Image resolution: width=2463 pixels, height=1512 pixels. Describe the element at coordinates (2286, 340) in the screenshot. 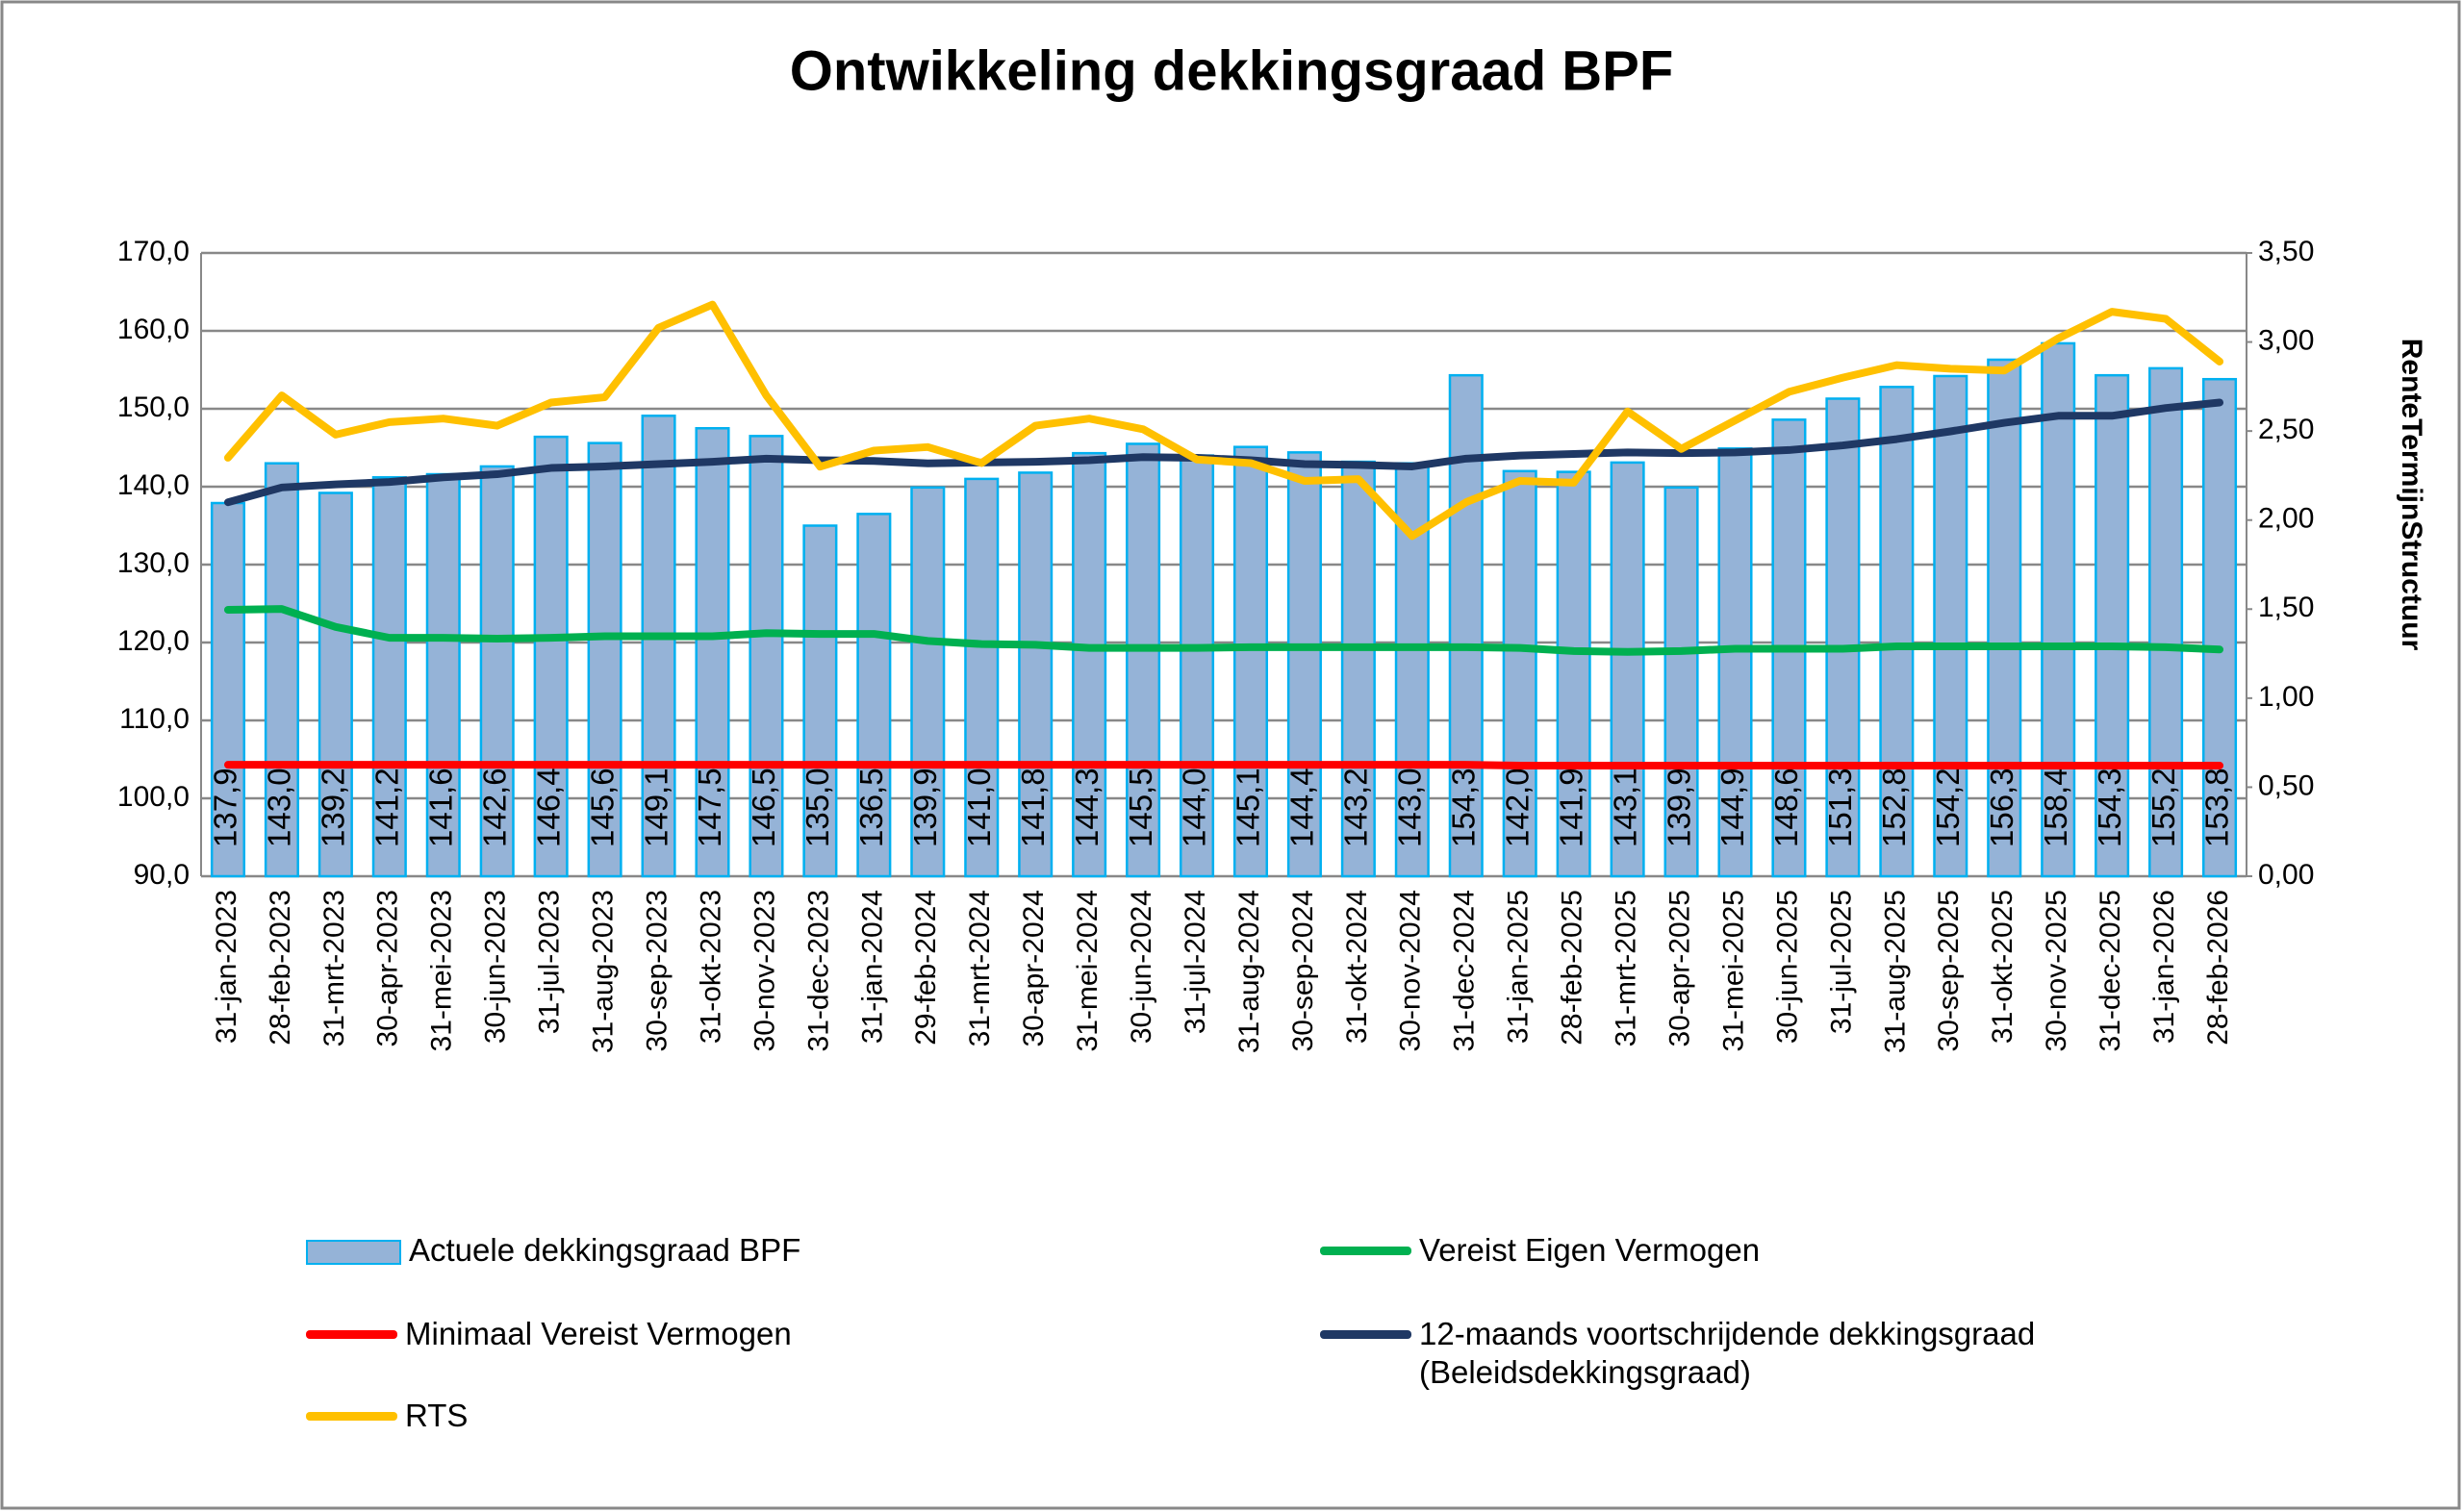

I see `y2-tick-label: 3,00` at that location.